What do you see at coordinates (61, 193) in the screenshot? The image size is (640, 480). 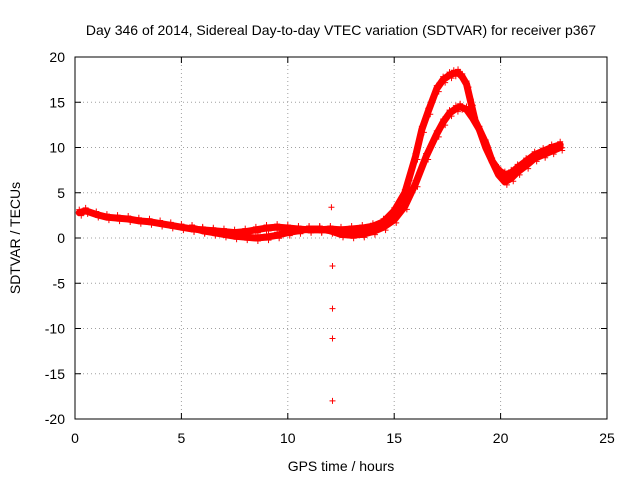 I see `y-tick-label: 5` at bounding box center [61, 193].